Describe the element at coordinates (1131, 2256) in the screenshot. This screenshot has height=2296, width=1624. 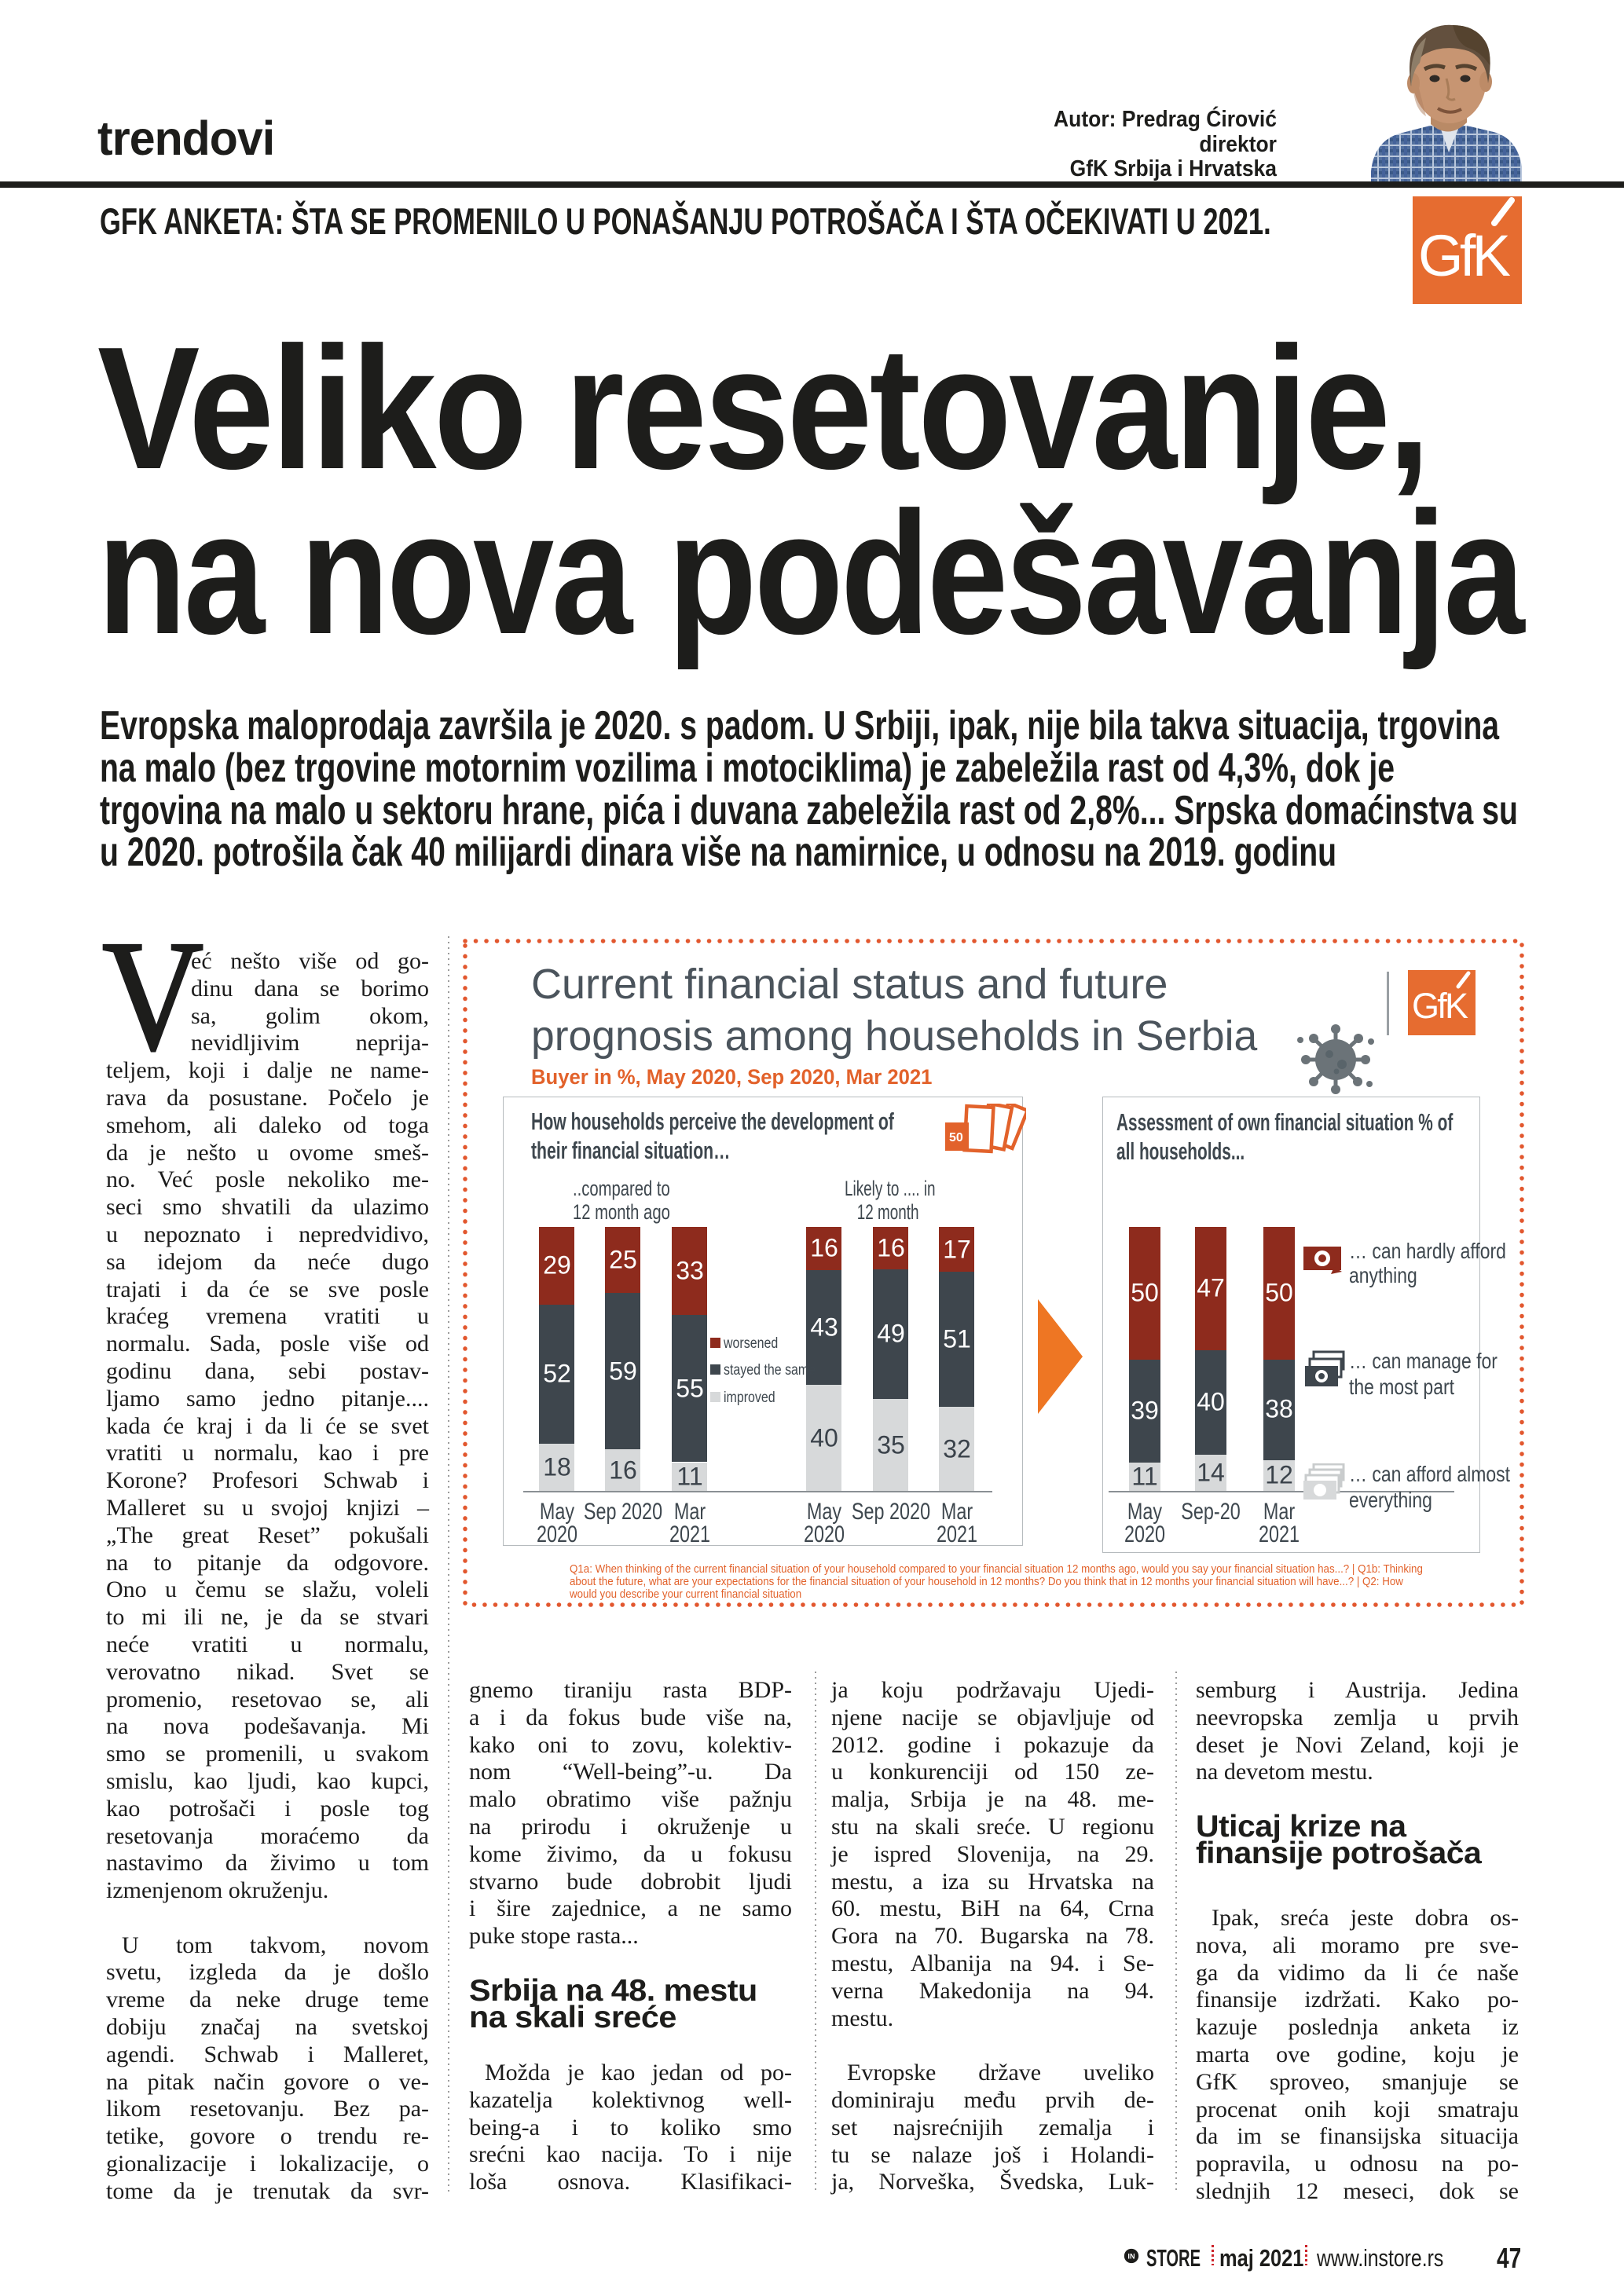
I see `svg-text: IN` at that location.